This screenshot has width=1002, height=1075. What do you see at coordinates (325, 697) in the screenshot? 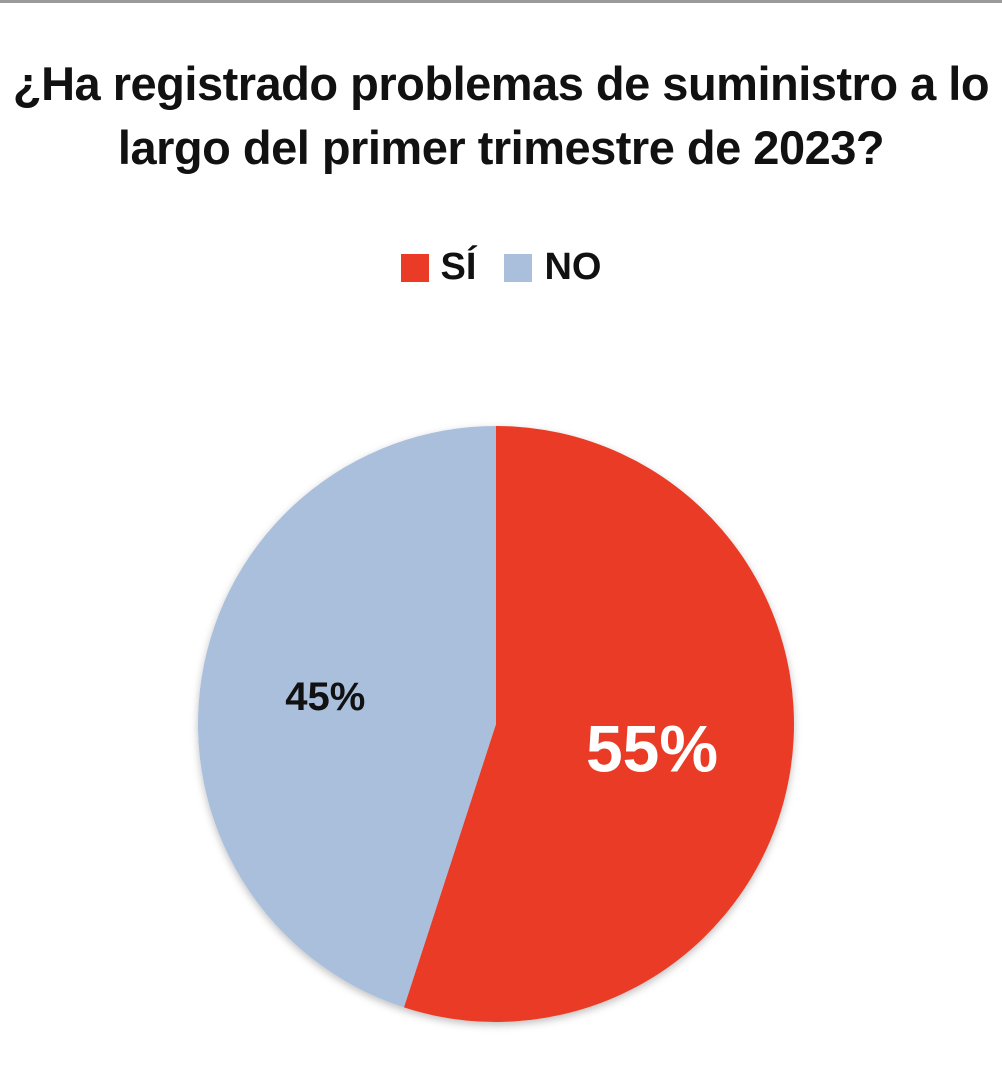
I see `data-label-no: 45%` at bounding box center [325, 697].